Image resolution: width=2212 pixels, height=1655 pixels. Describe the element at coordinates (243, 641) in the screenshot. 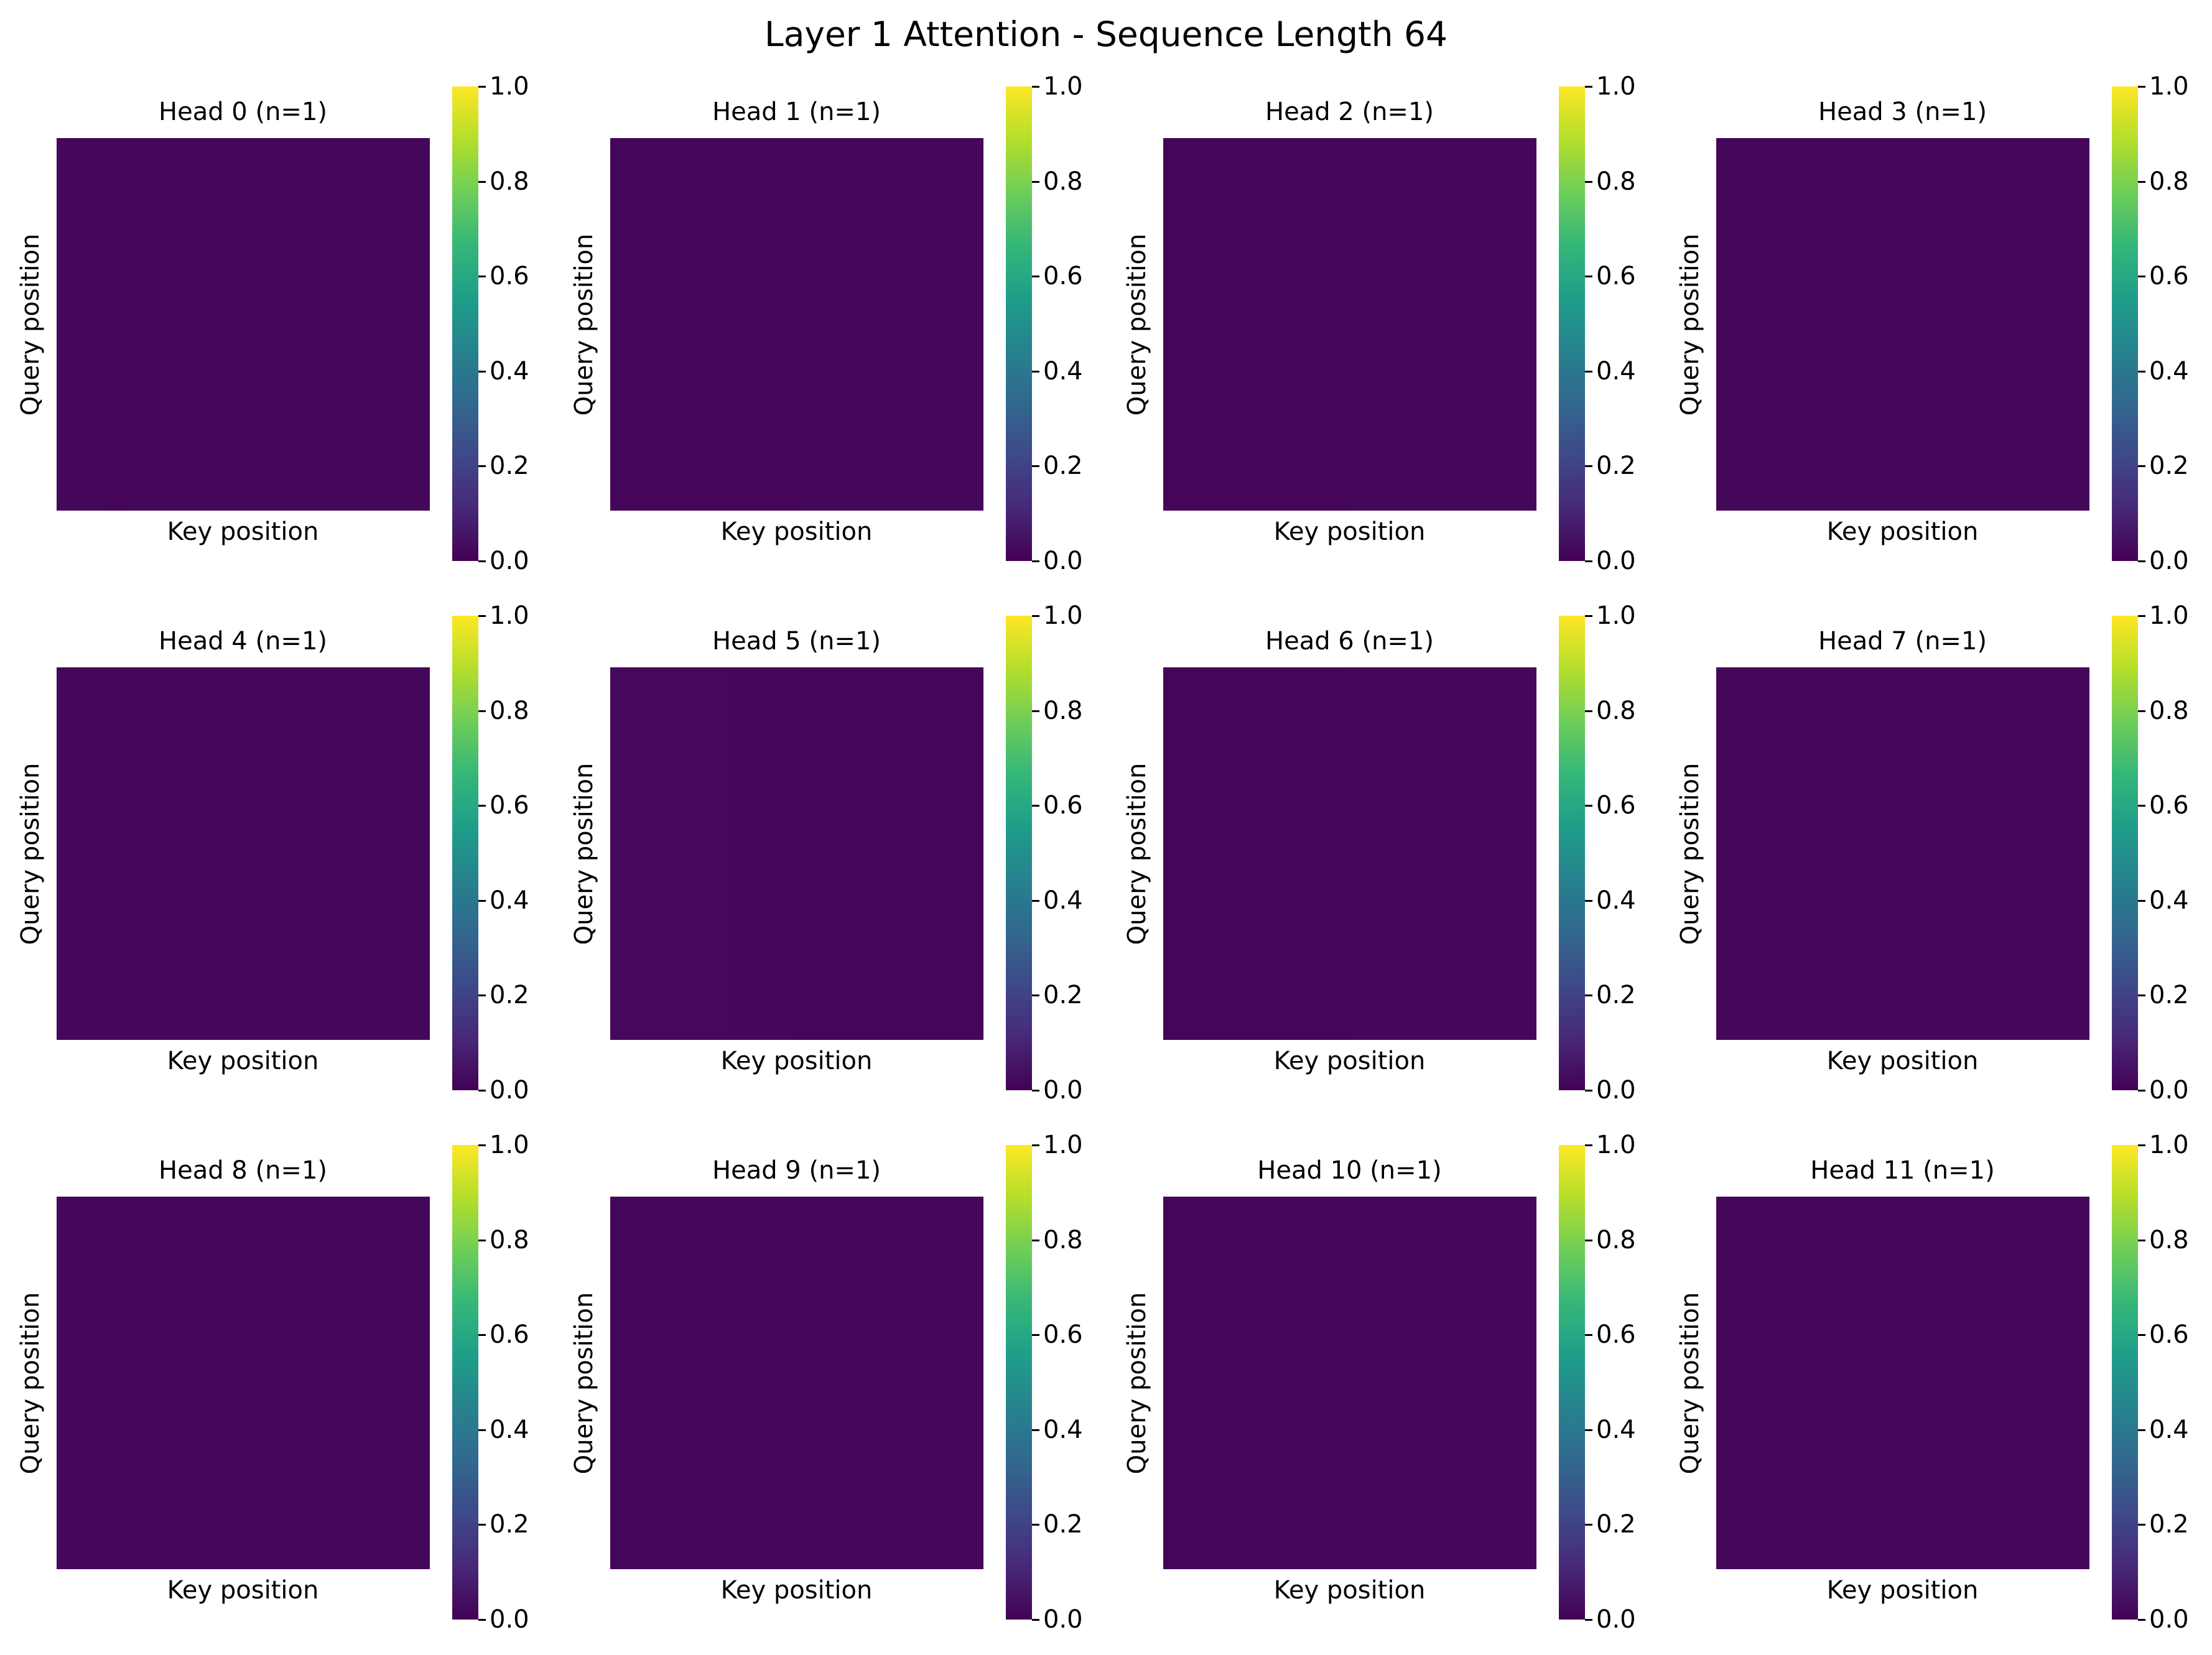

I see `heatmap-title: Head 4 (n=1)` at that location.